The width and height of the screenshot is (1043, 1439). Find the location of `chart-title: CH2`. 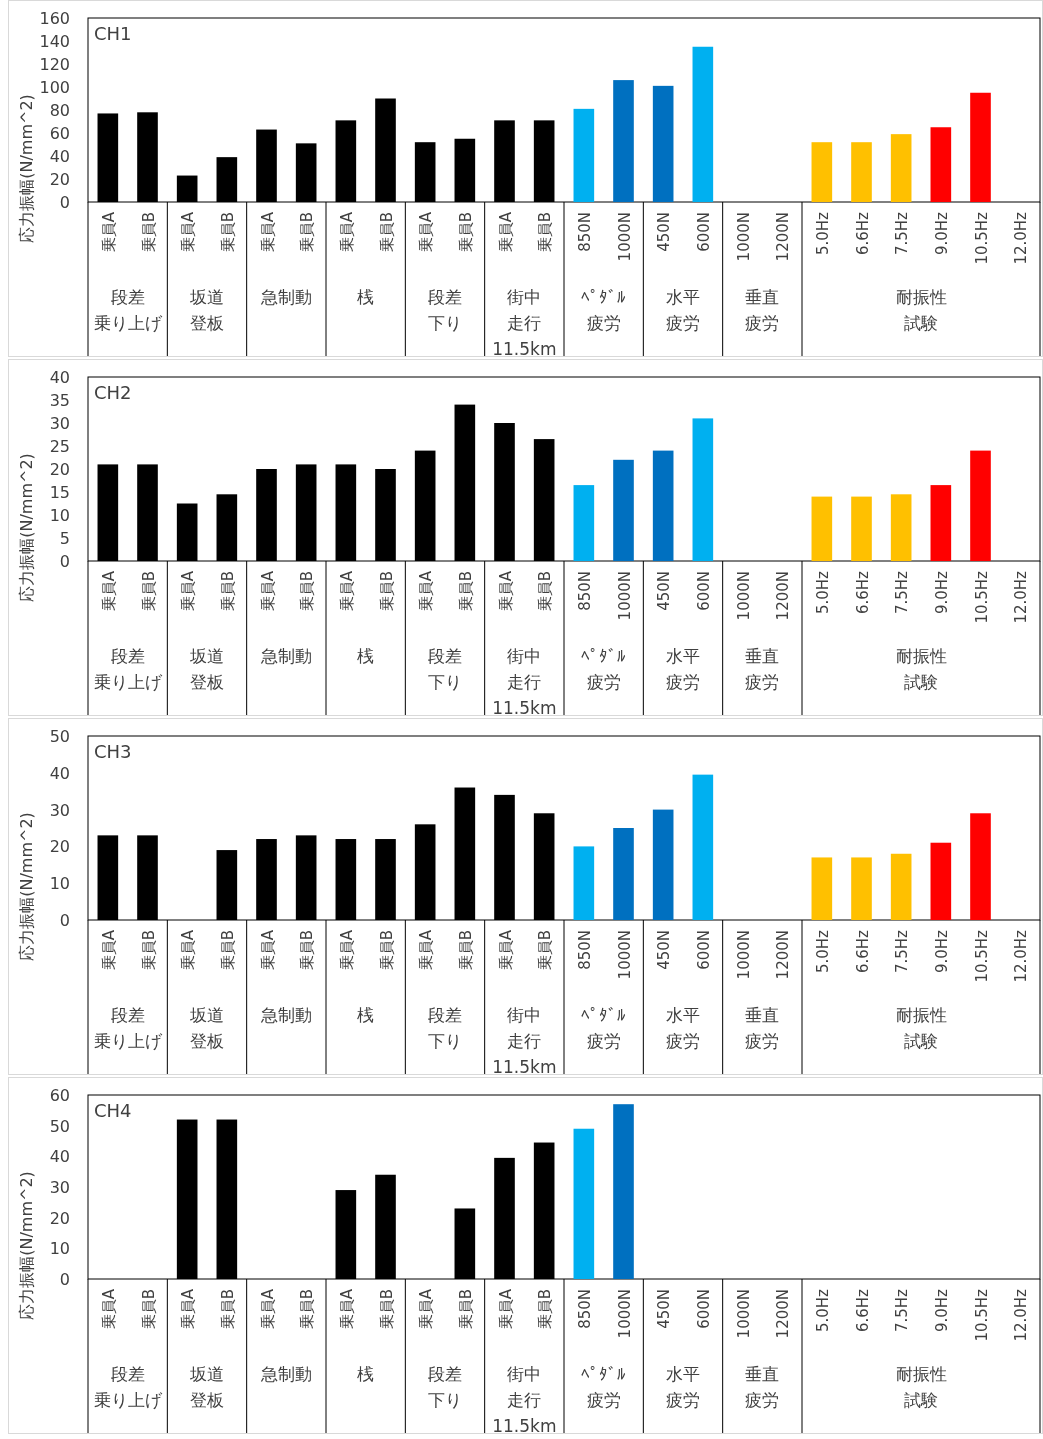

chart-title: CH2 is located at coordinates (113, 392).